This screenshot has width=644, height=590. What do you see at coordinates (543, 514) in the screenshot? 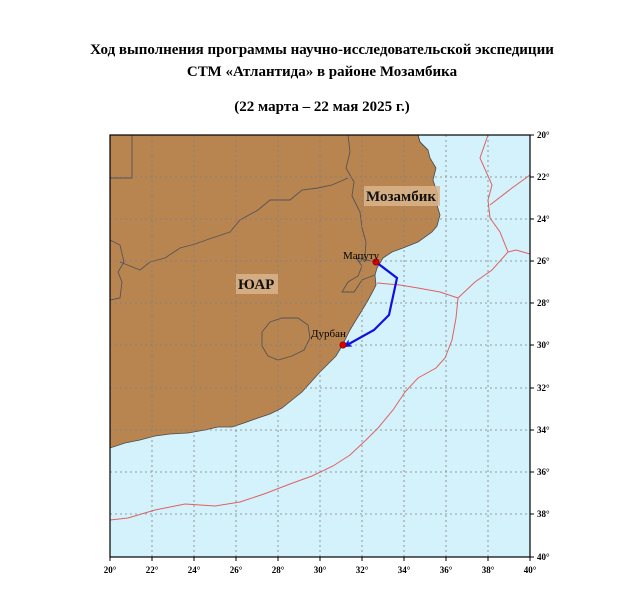
I see `lat-tick-label: 38°` at bounding box center [543, 514].